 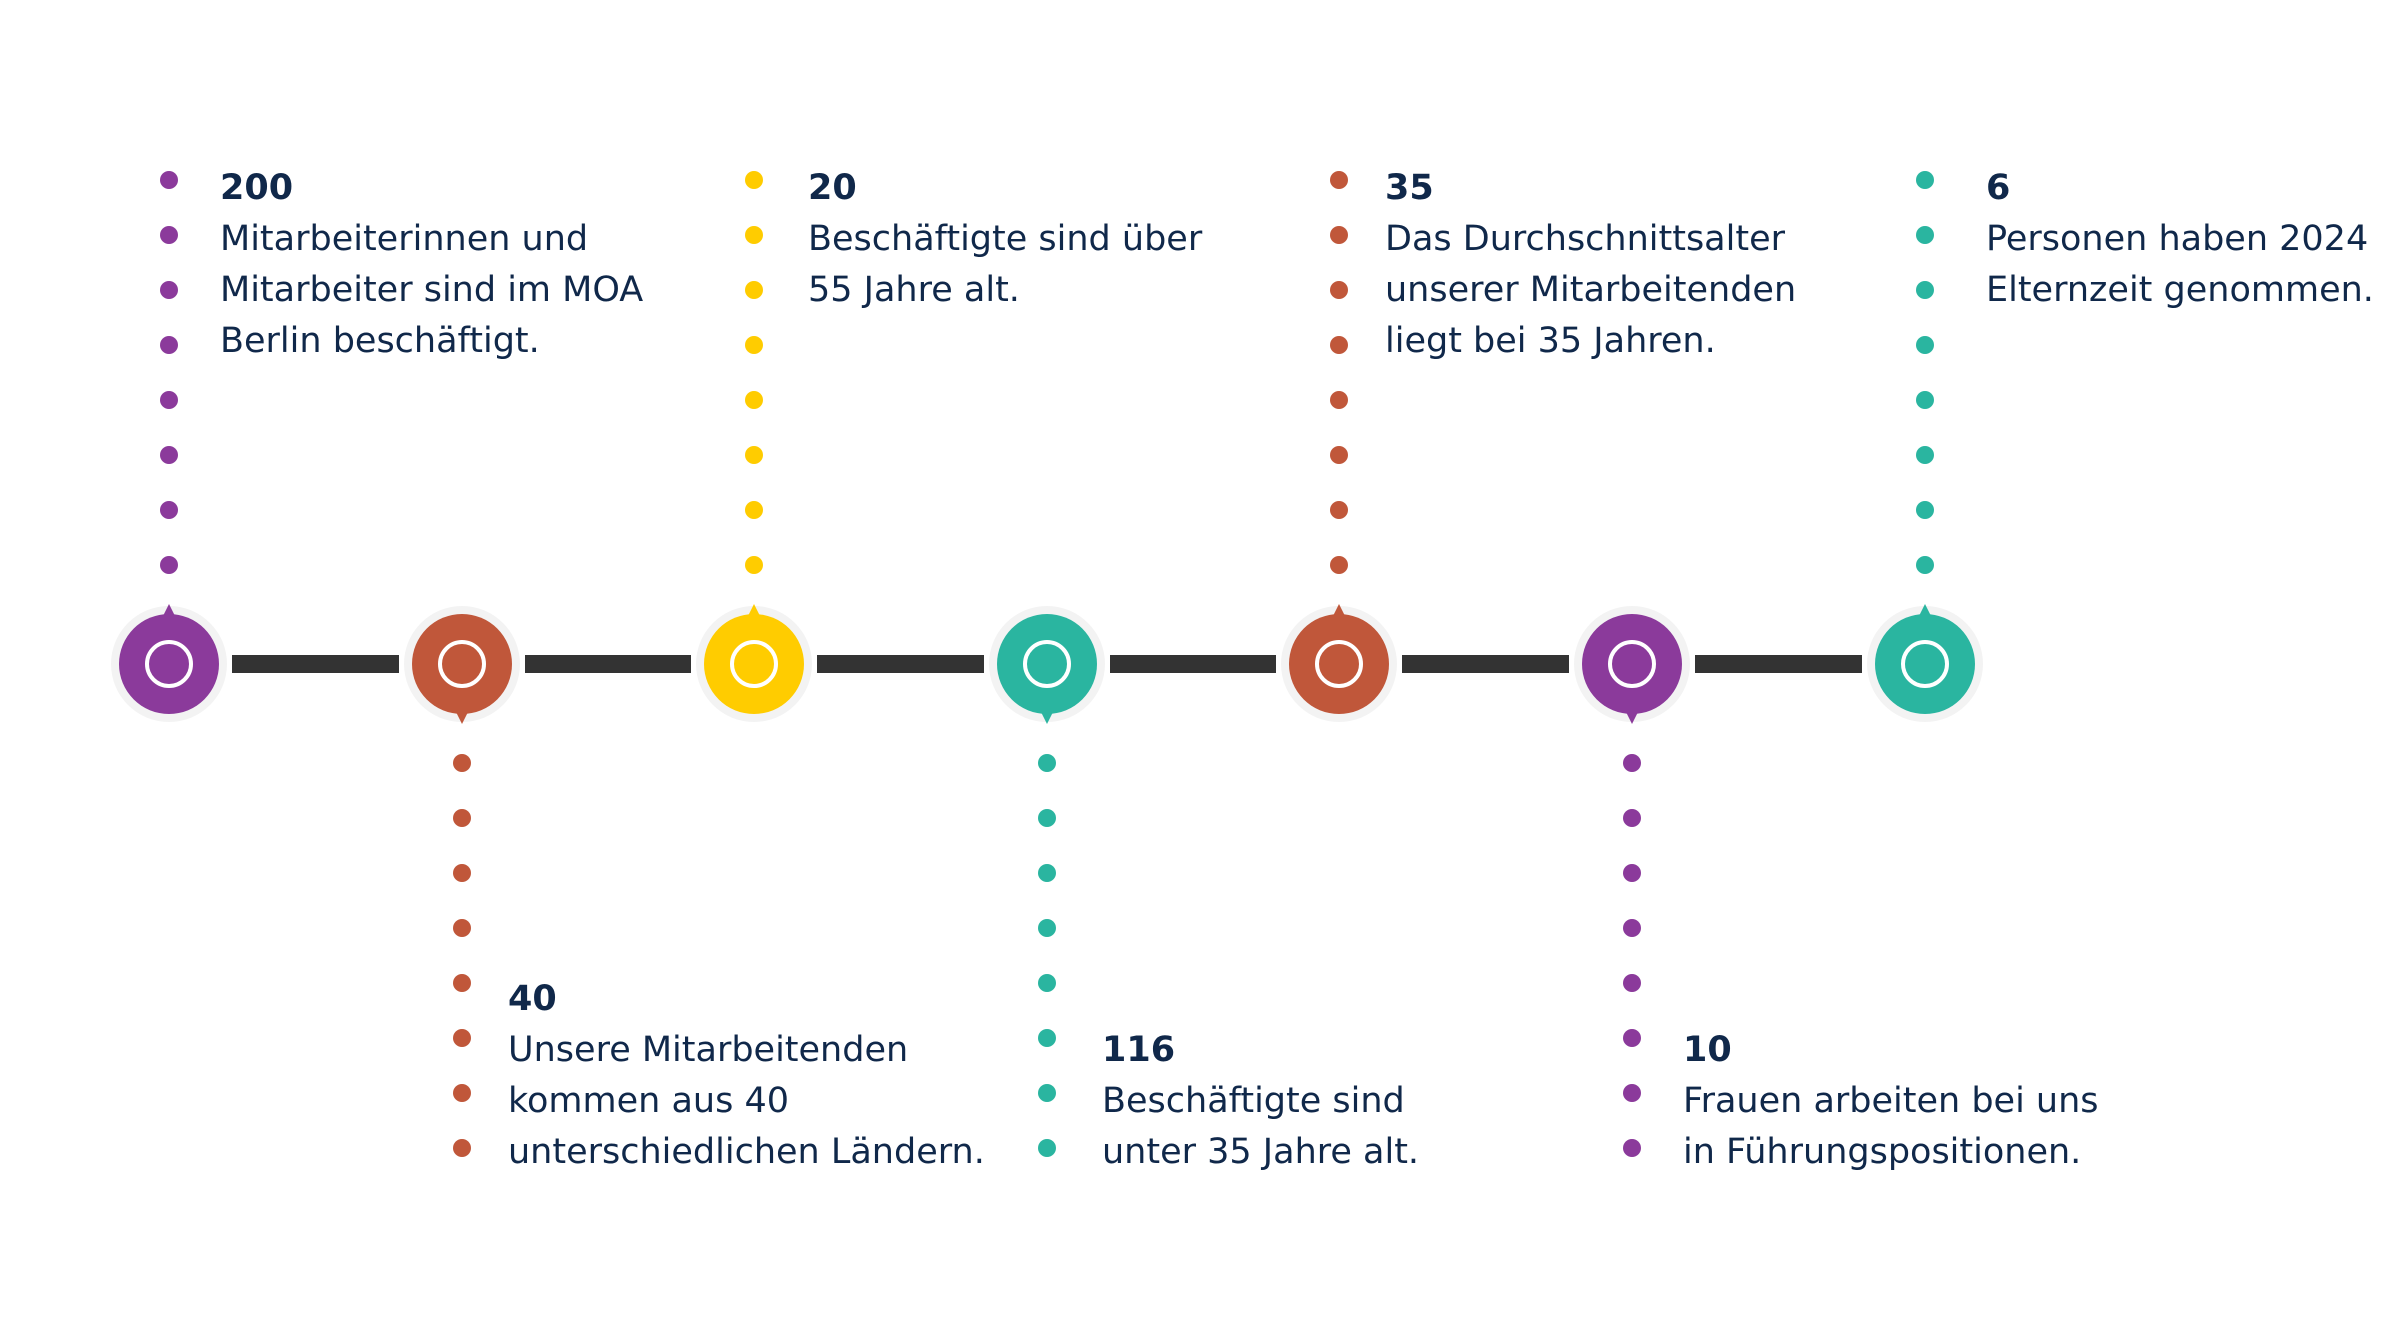 I want to click on stat-line: liegt bei 35 Jahren., so click(x=1550, y=341).